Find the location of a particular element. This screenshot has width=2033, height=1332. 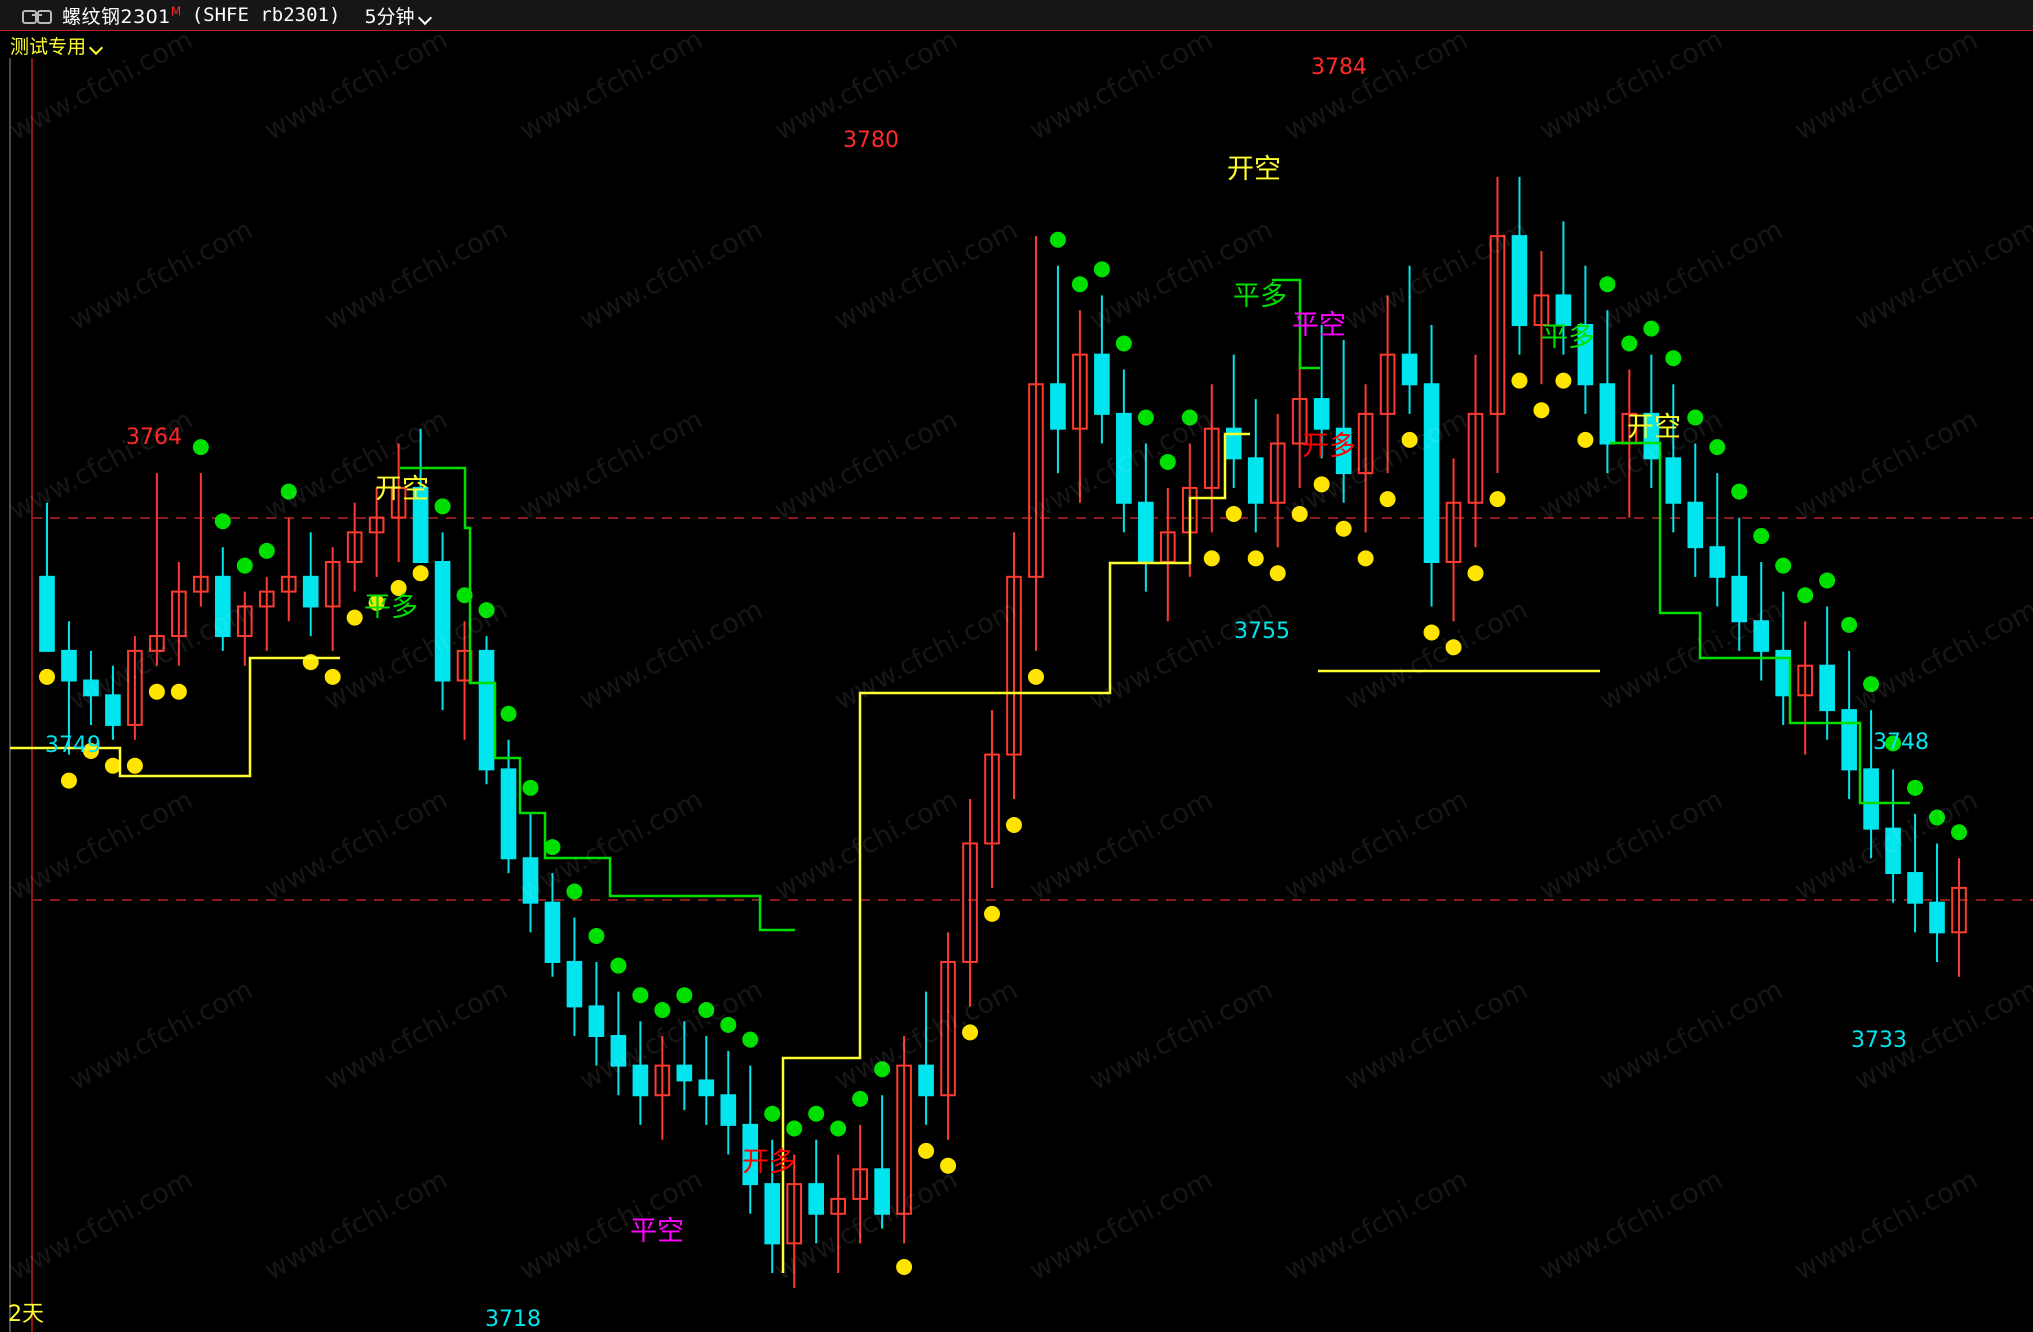

price-low-label: 3718 is located at coordinates (513, 1319).